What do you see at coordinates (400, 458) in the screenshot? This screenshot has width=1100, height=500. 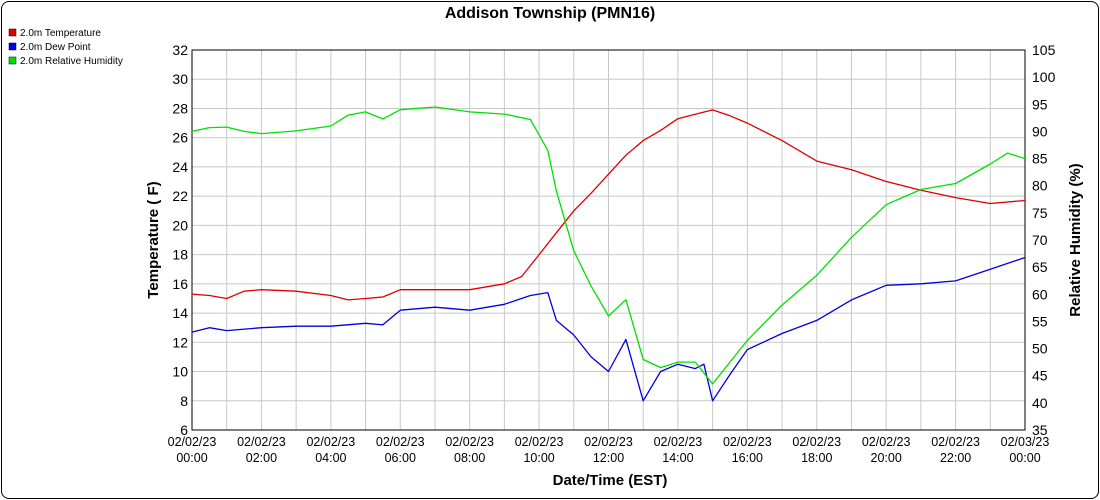 I see `x-tick-time: 06:00` at bounding box center [400, 458].